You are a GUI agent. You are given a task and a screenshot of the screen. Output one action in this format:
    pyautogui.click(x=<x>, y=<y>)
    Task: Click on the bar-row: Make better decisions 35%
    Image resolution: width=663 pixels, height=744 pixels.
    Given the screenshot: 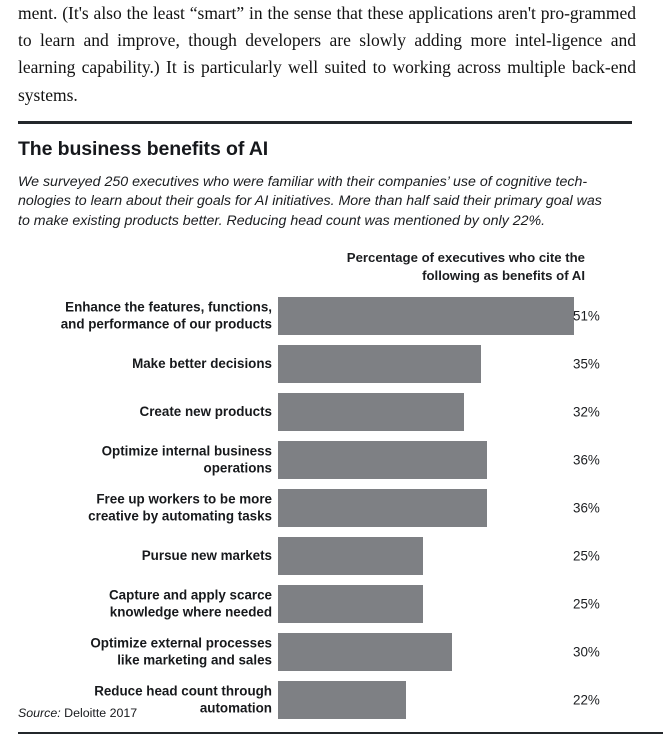 What is the action you would take?
    pyautogui.click(x=340, y=364)
    